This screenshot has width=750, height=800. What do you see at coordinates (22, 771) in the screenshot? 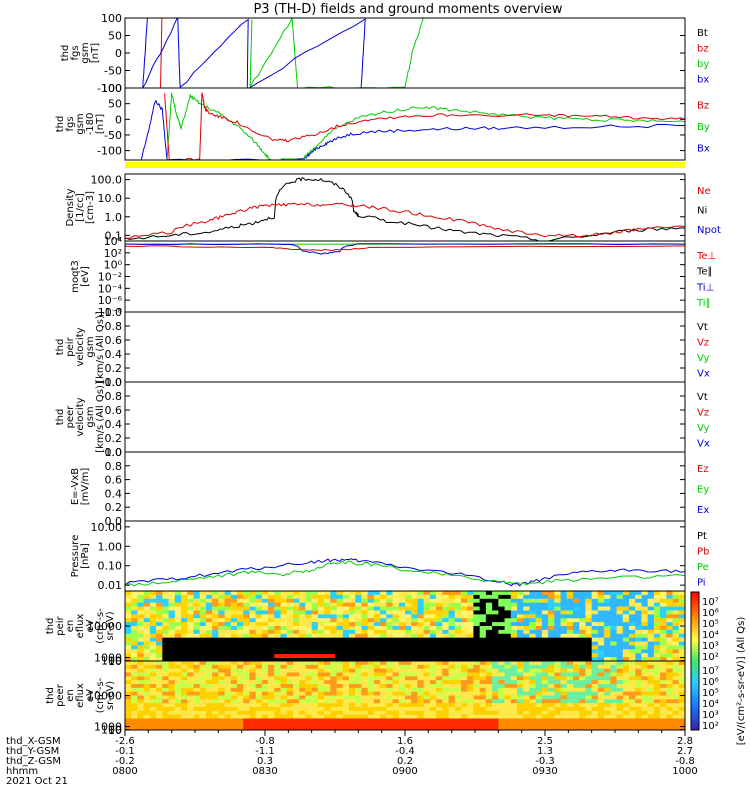
I see `xaxis-row-label: hhmm` at bounding box center [22, 771].